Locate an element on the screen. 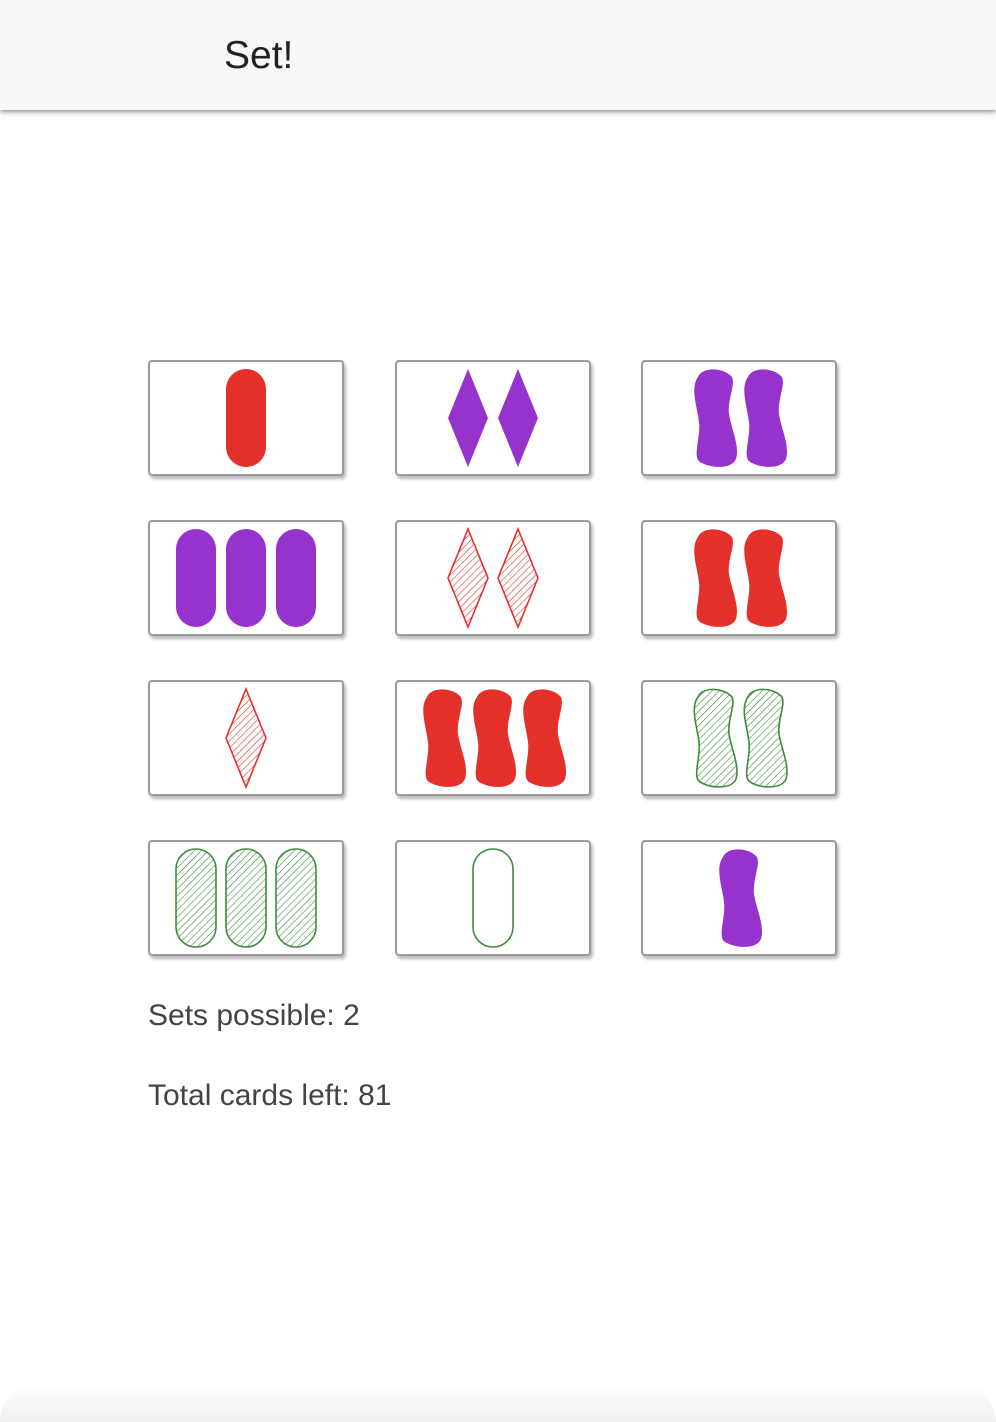 The width and height of the screenshot is (996, 1422). app-bar: Set! is located at coordinates (498, 55).